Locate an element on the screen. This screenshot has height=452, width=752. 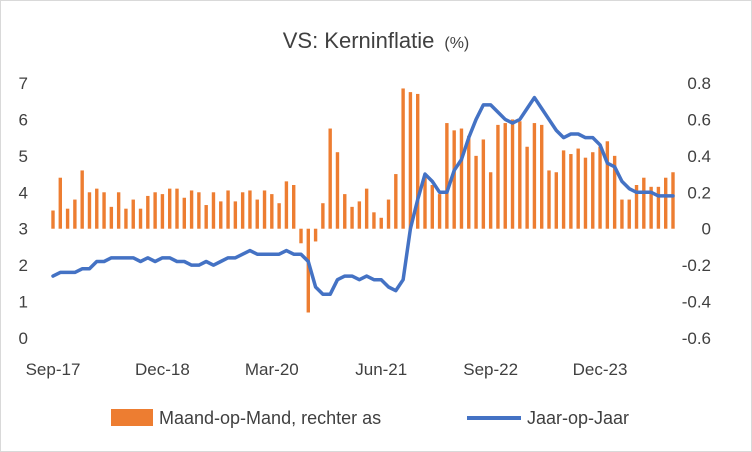
right-tick-label: 0.6 is located at coordinates (699, 119).